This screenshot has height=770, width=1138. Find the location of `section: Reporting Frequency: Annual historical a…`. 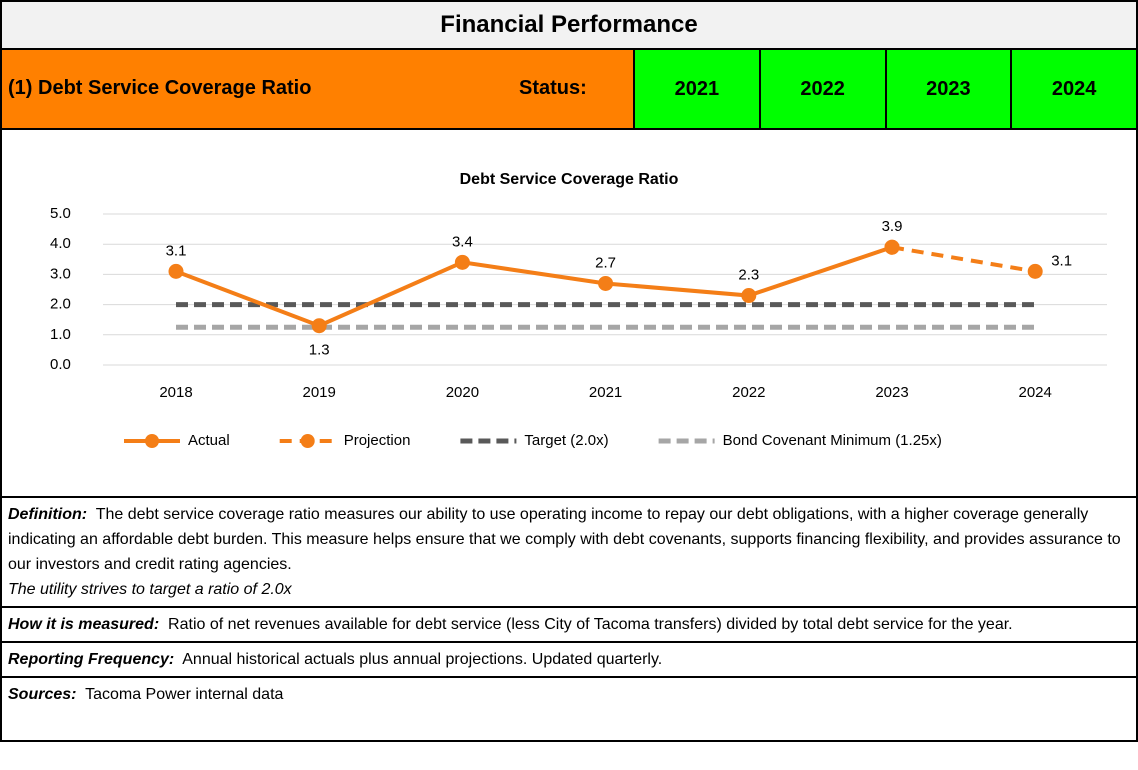

section: Reporting Frequency: Annual historical a… is located at coordinates (569, 658).